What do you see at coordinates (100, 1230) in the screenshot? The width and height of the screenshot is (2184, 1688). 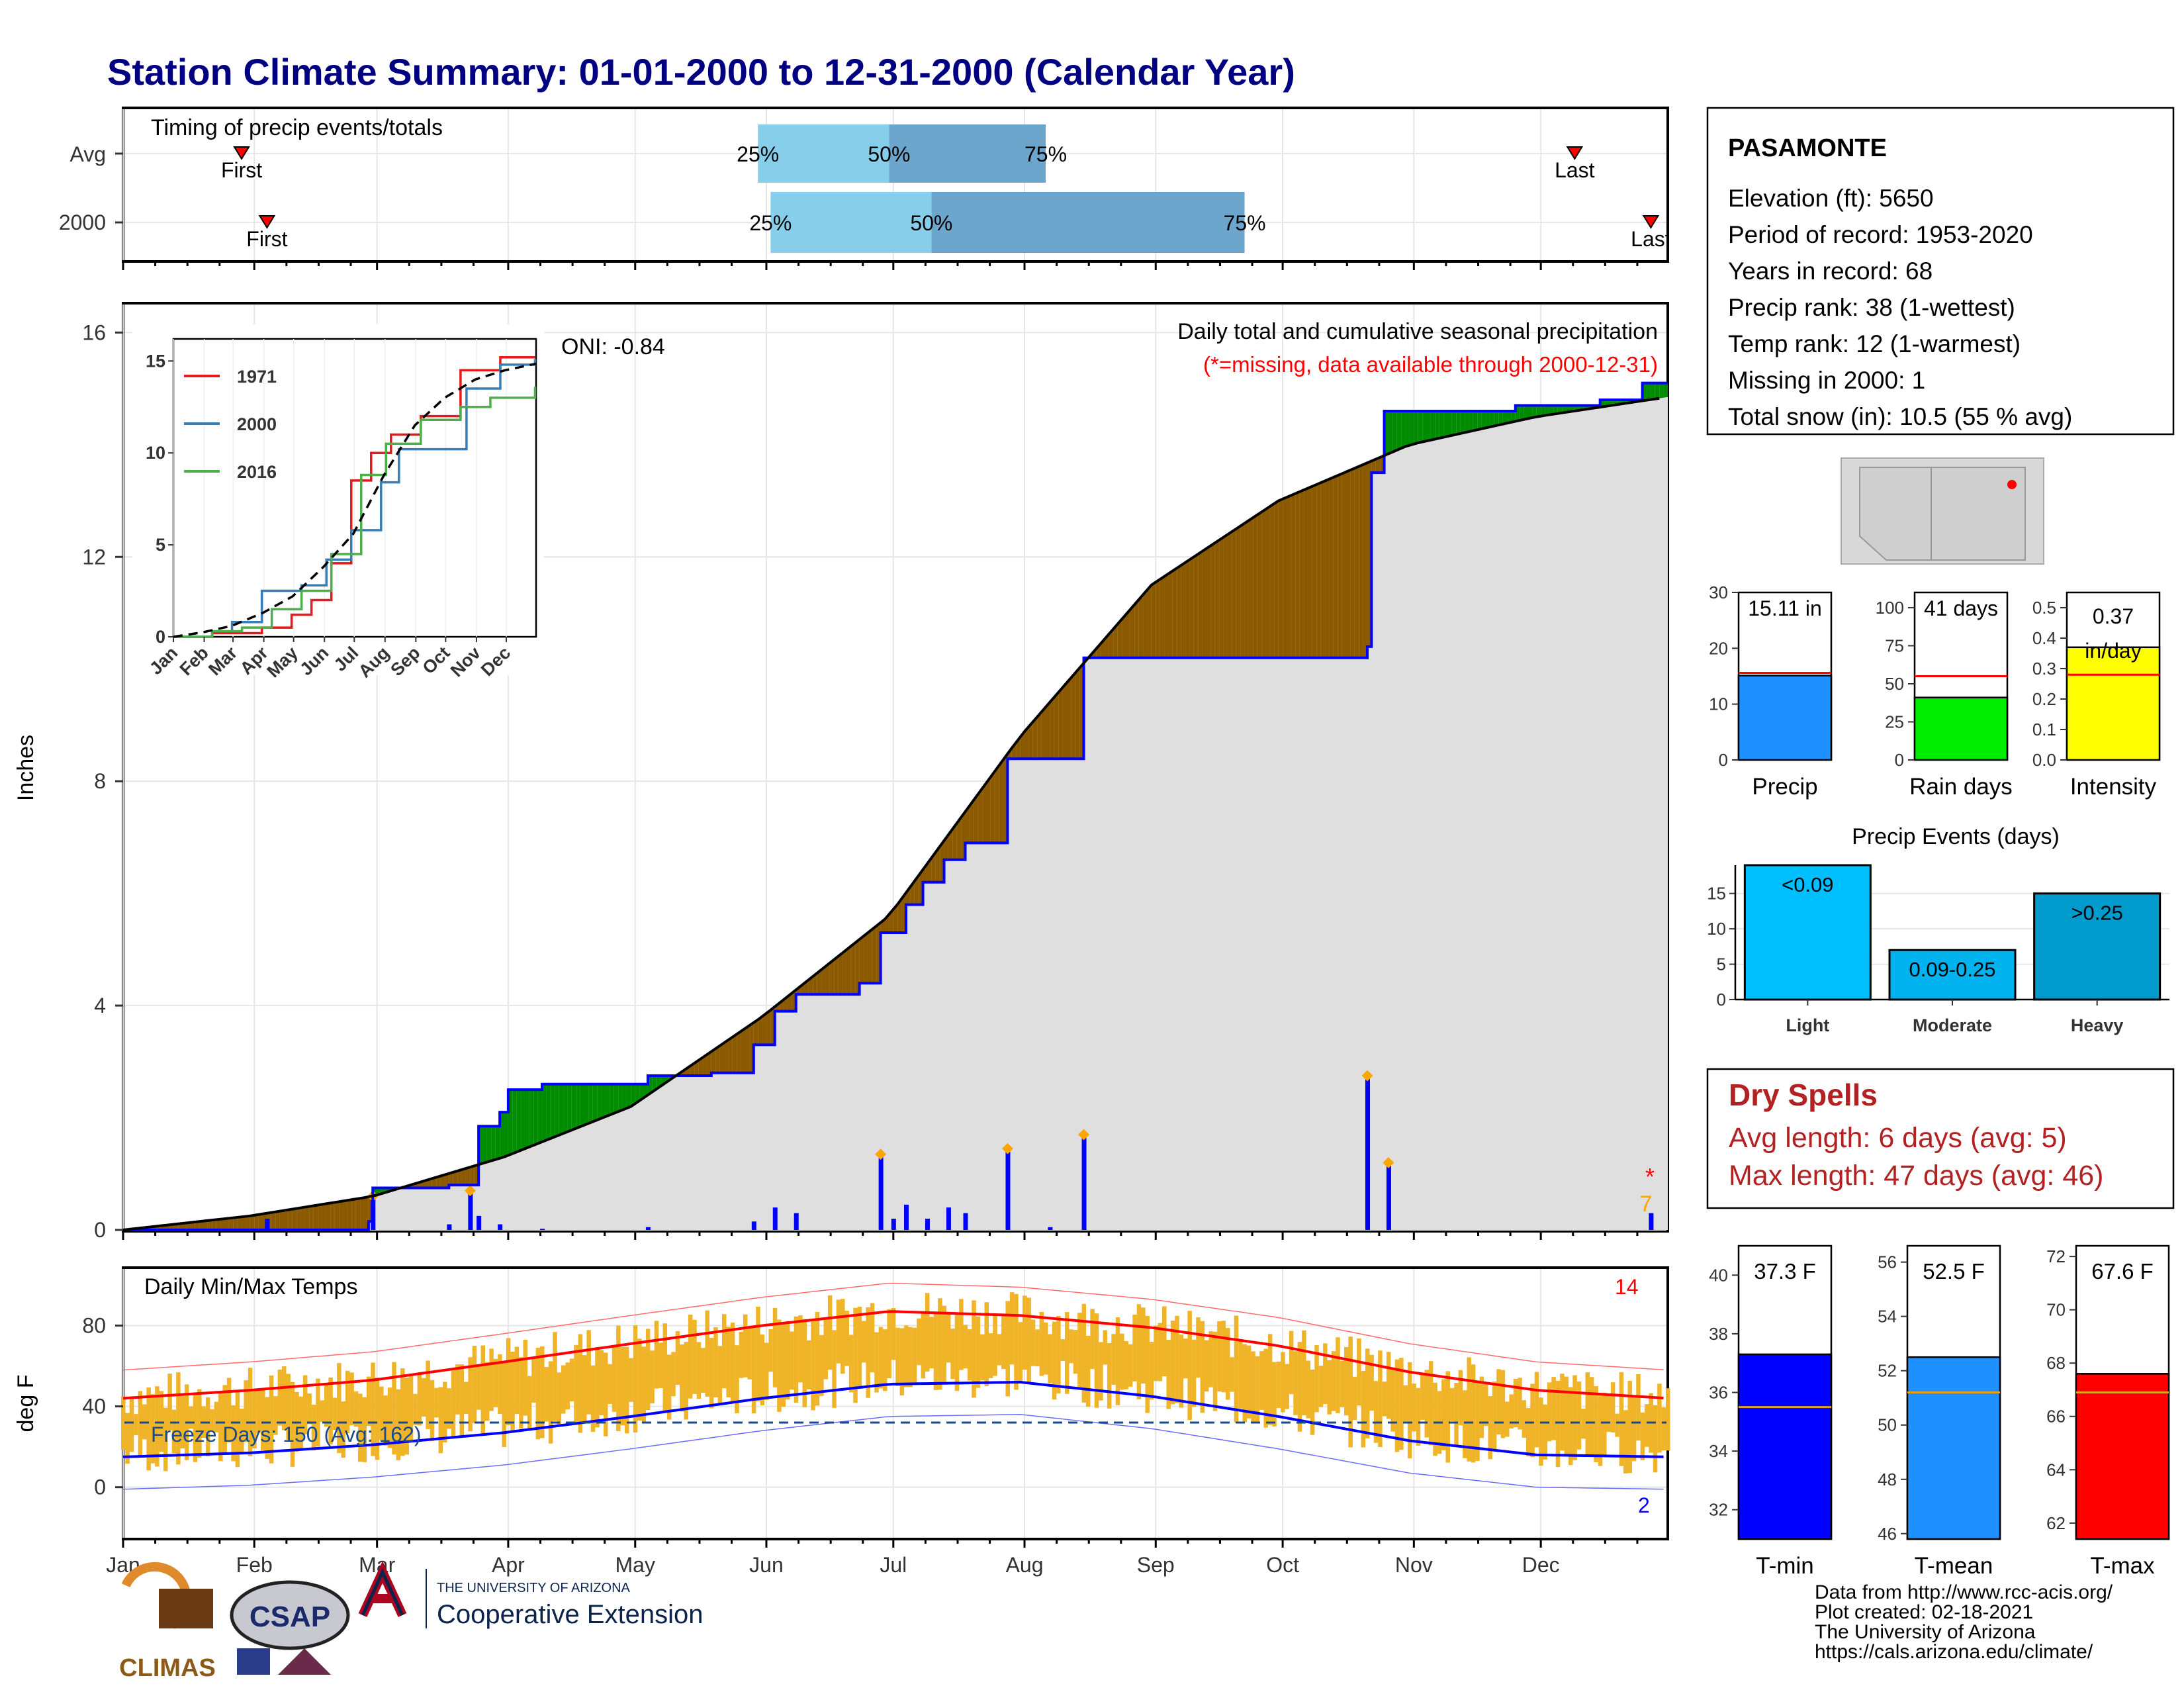 I see `precip-ytick-label: 0` at bounding box center [100, 1230].